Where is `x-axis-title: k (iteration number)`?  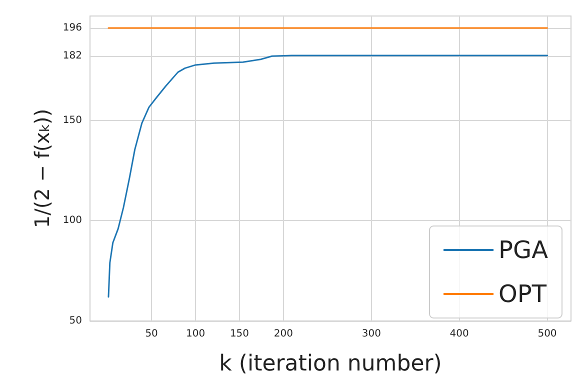
x-axis-title: k (iteration number) is located at coordinates (330, 364).